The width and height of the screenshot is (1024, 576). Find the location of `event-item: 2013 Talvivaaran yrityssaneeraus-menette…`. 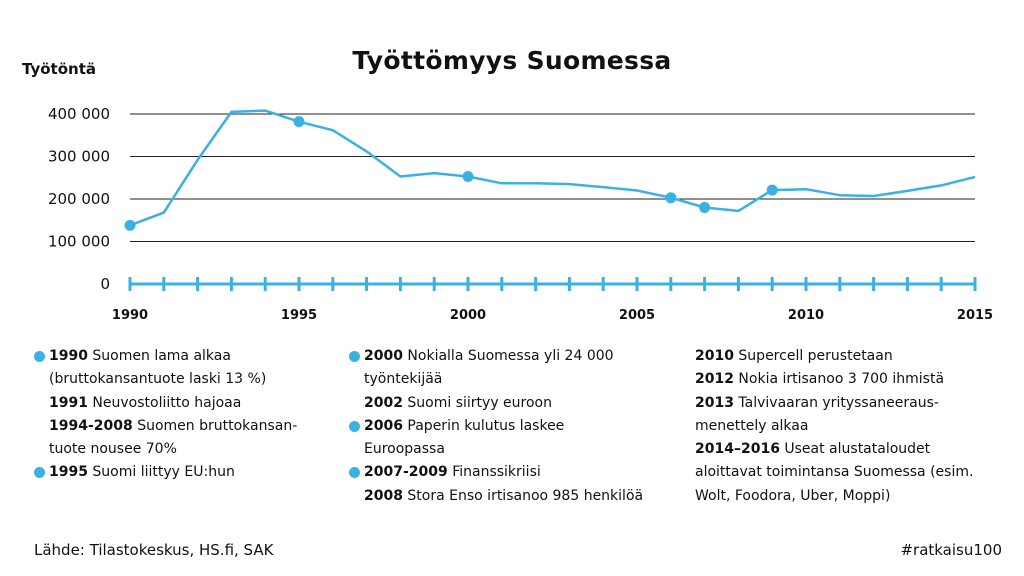

event-item: 2013 Talvivaaran yrityssaneeraus-menette… is located at coordinates (840, 415).